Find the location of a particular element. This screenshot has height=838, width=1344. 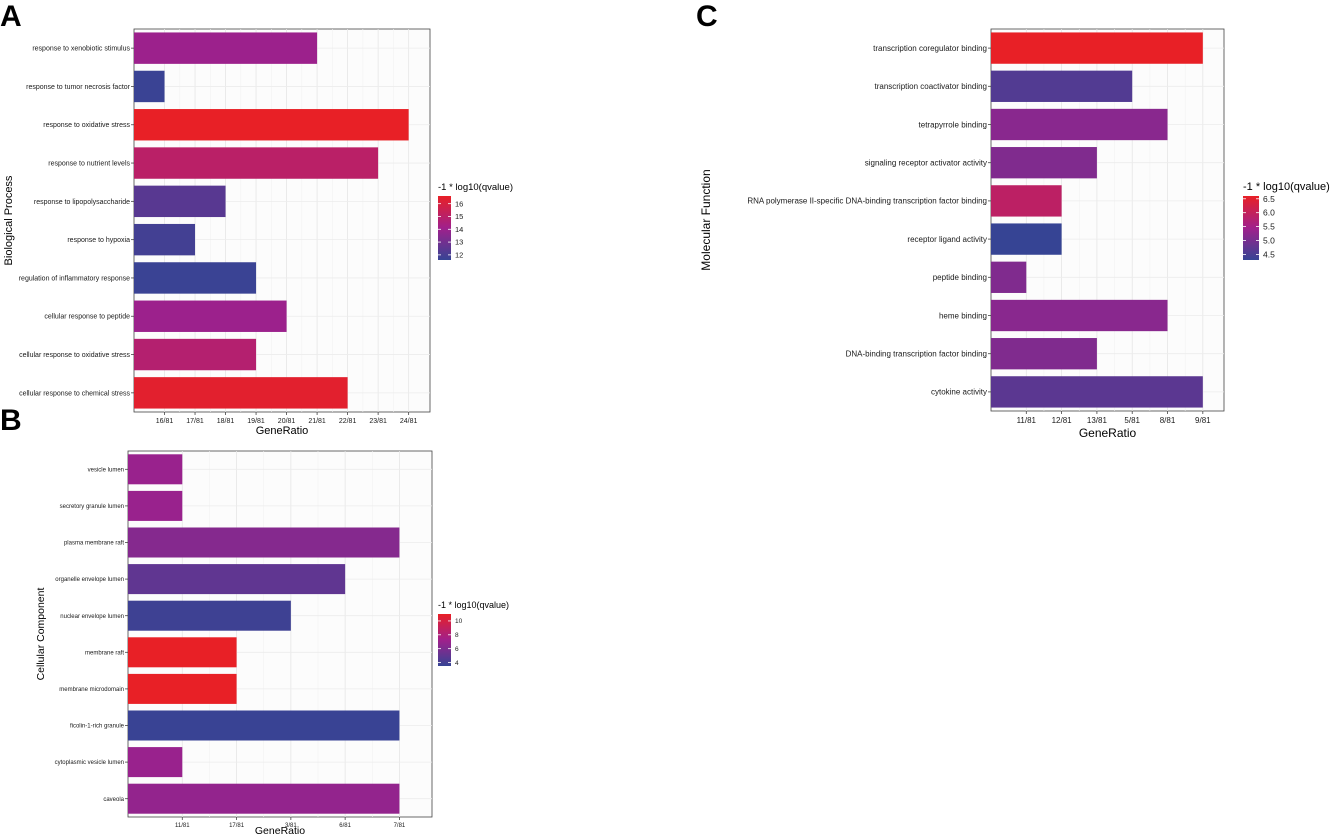

category-label: organelle envelope lumen is located at coordinates (89, 580).